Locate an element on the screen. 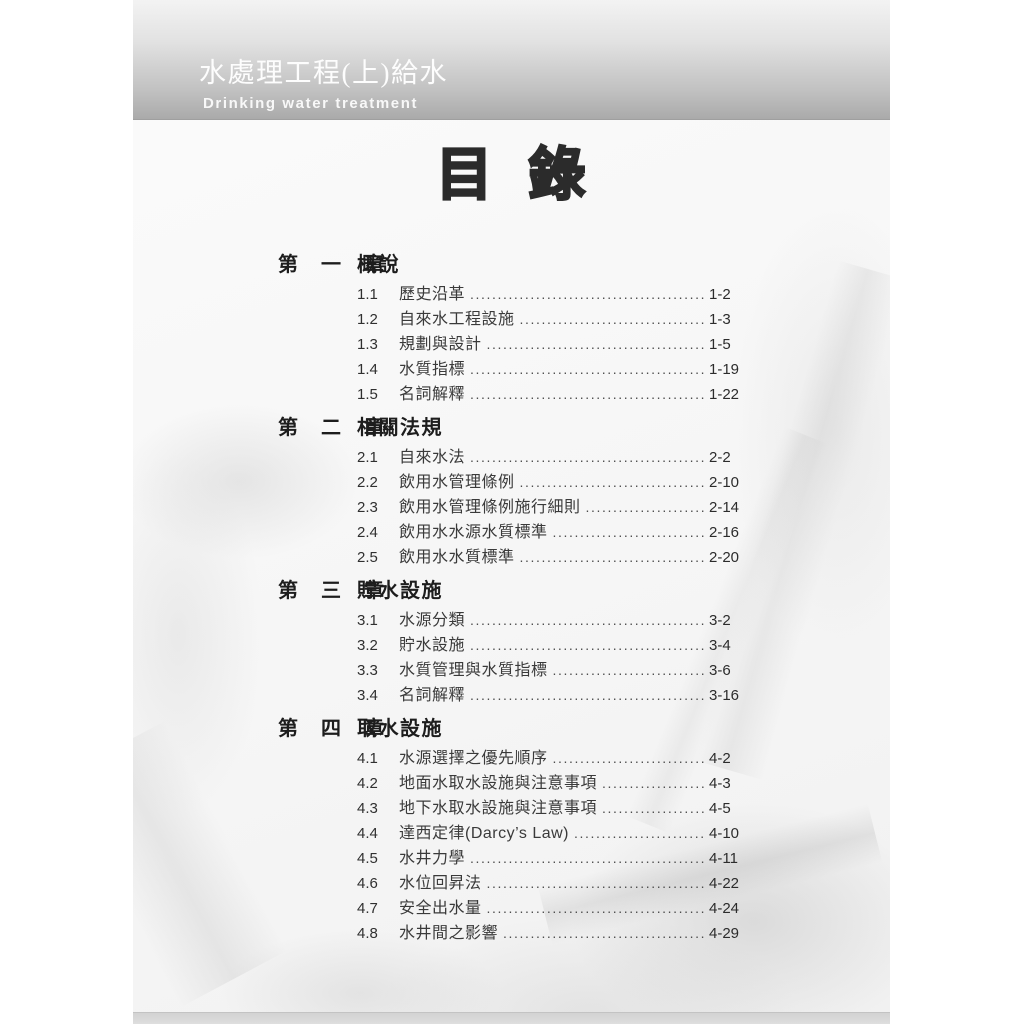 This screenshot has width=1024, height=1024. toc-entry-page: 4-24 is located at coordinates (724, 908).